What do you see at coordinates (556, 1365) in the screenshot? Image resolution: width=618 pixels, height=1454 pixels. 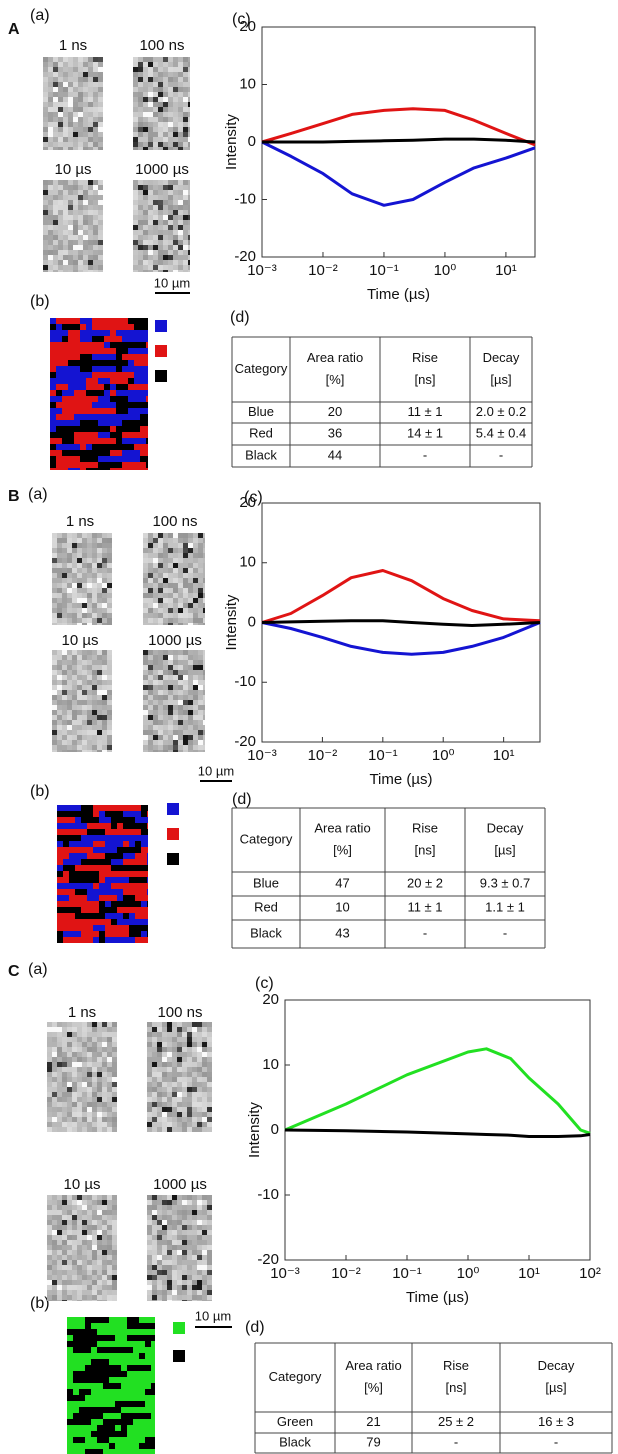 I see `table-header: Decay` at bounding box center [556, 1365].